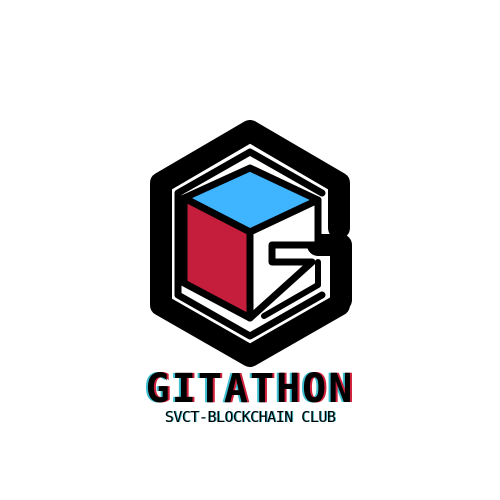  I want to click on brand-name-graphic: GITATHON GITATHON GITATHON, so click(250, 388).